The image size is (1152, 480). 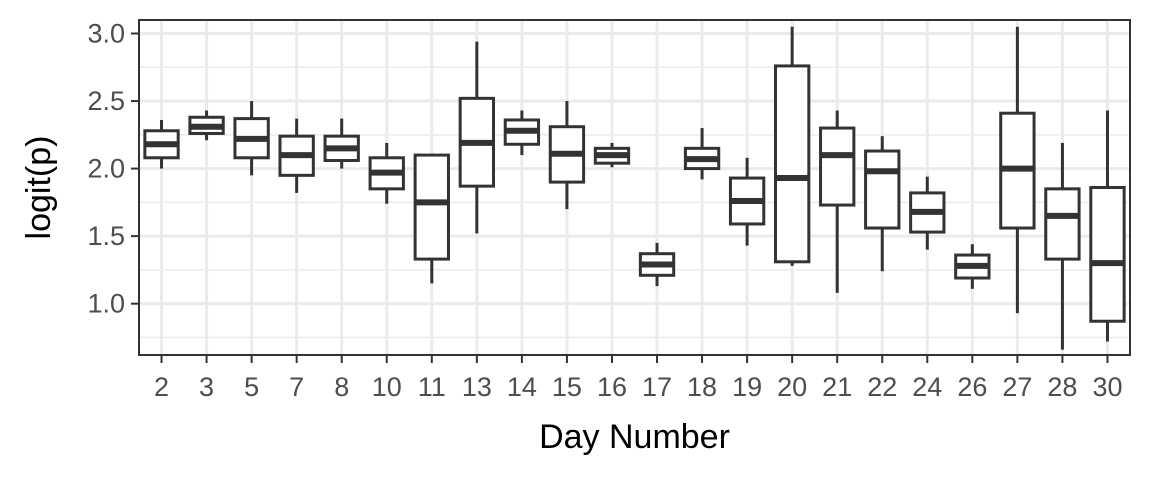 What do you see at coordinates (106, 34) in the screenshot?
I see `y-tick-label: 3.0` at bounding box center [106, 34].